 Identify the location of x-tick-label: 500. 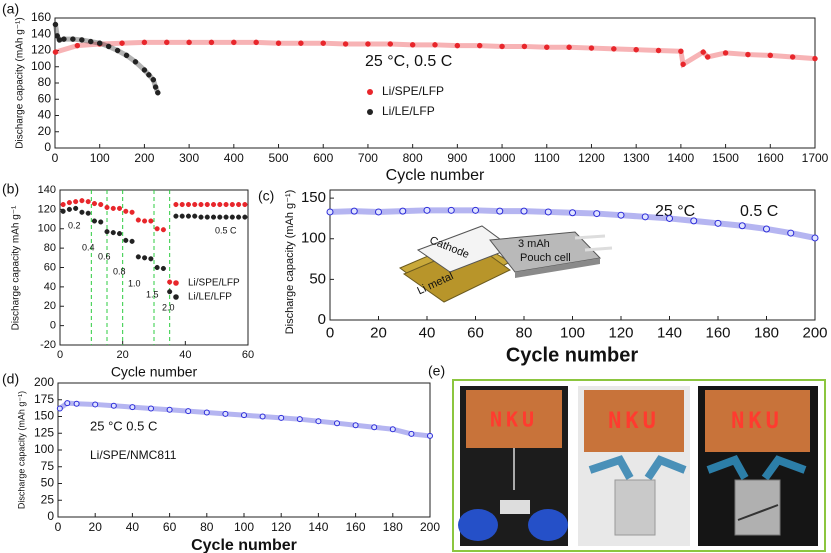
(279, 158).